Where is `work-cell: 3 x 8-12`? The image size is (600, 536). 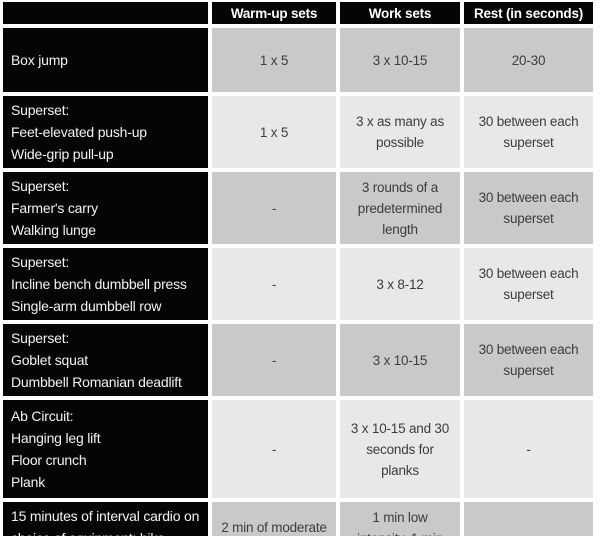 work-cell: 3 x 8-12 is located at coordinates (400, 284).